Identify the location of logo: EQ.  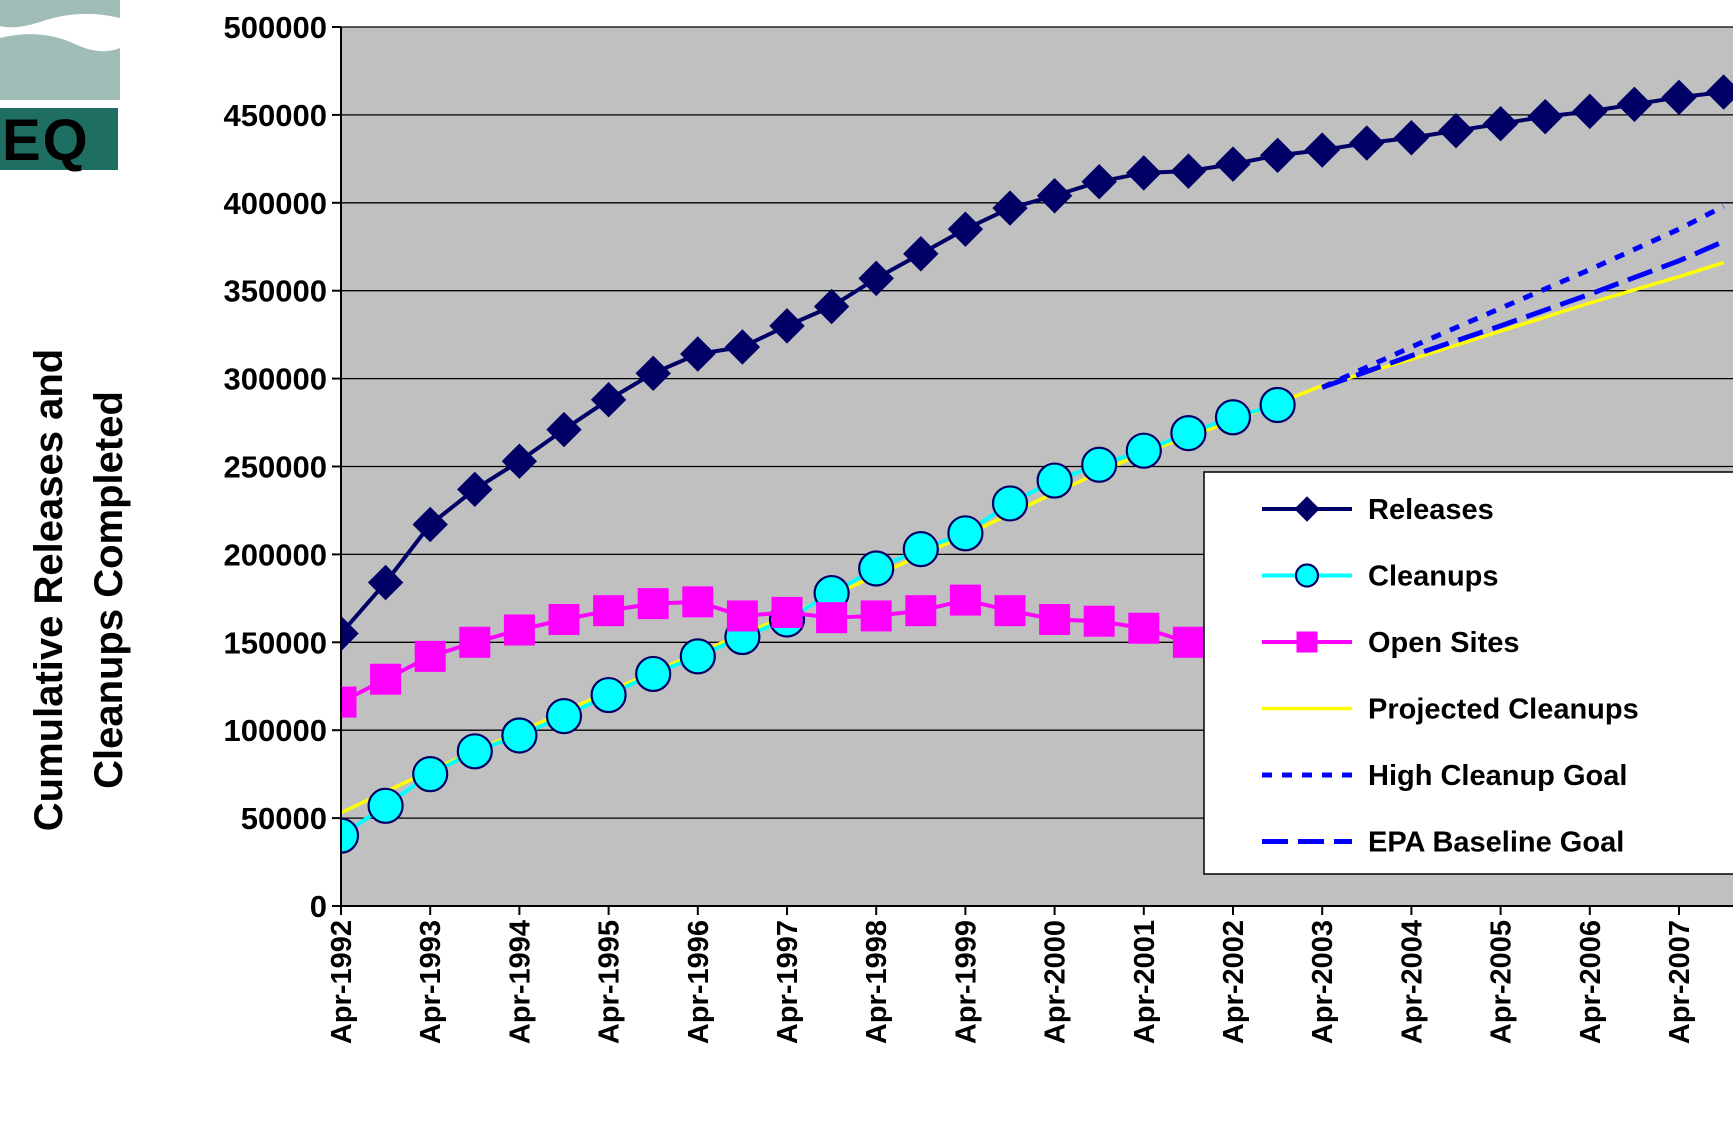
(60, 86).